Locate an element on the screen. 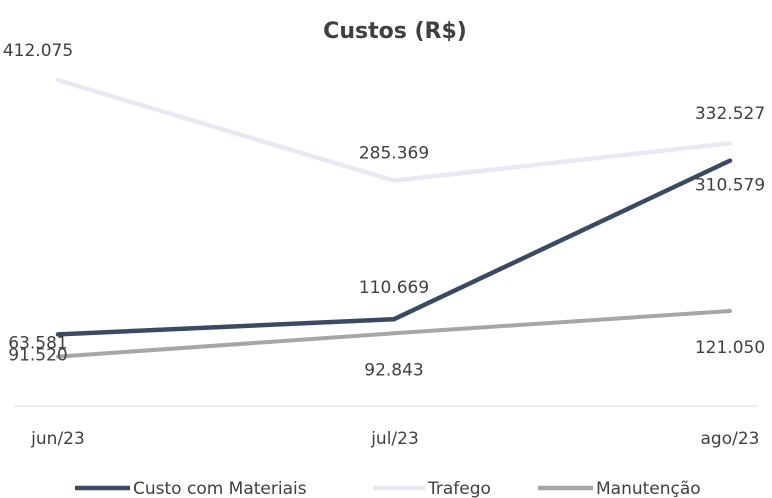 This screenshot has height=498, width=772. data-label-1-2: 332.527 is located at coordinates (730, 114).